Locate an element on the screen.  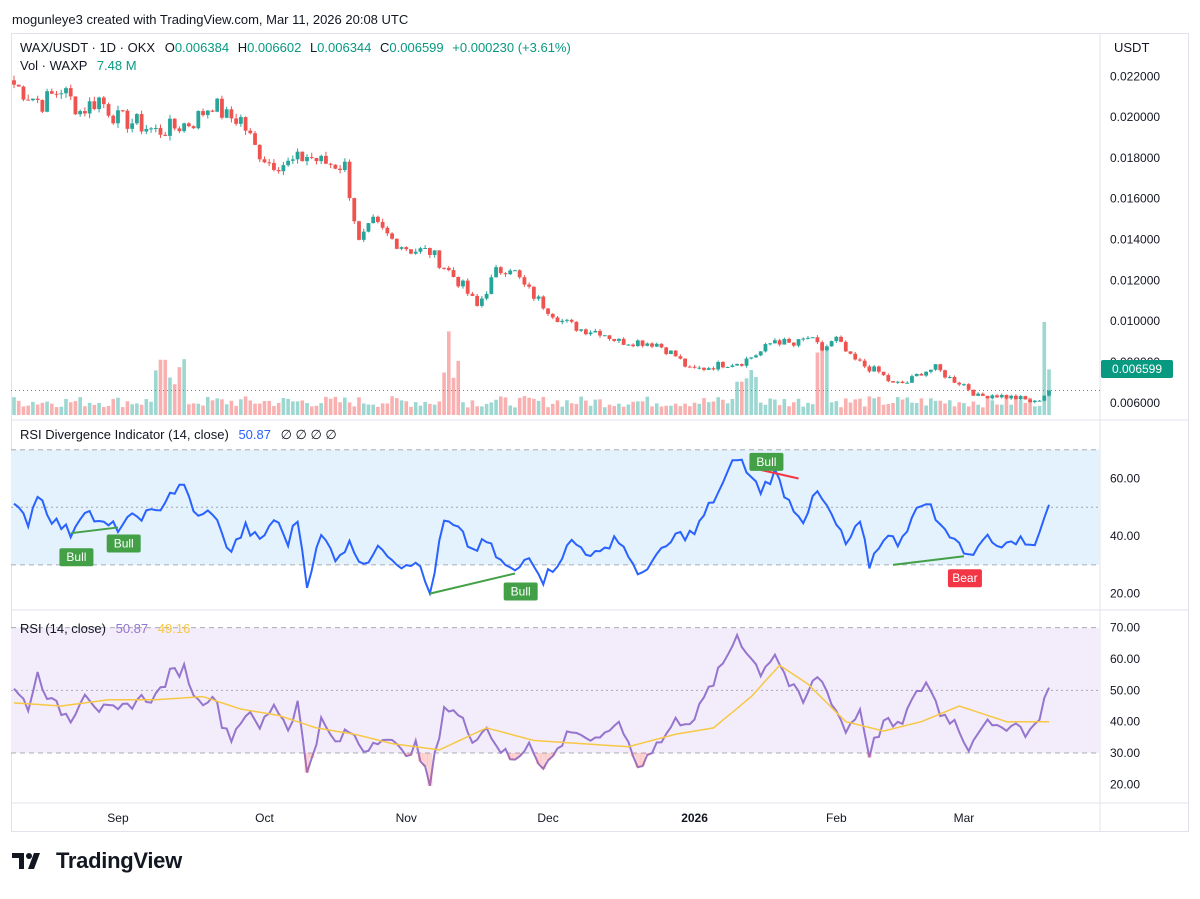
bull-divergence-line is located at coordinates (94, 530).